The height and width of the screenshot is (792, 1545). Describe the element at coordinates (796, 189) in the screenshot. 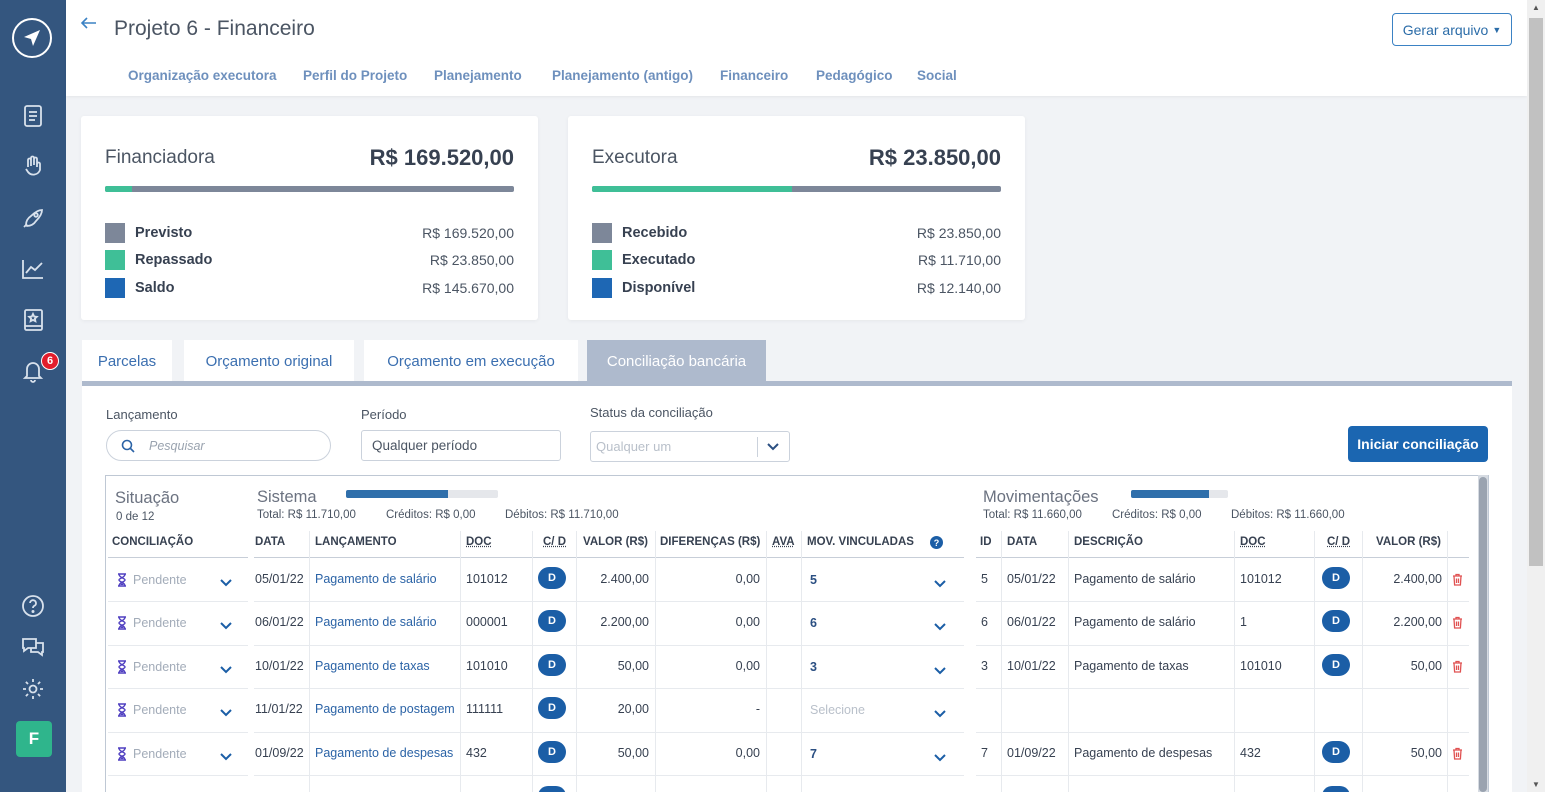

I see `executora-progress-bar` at that location.